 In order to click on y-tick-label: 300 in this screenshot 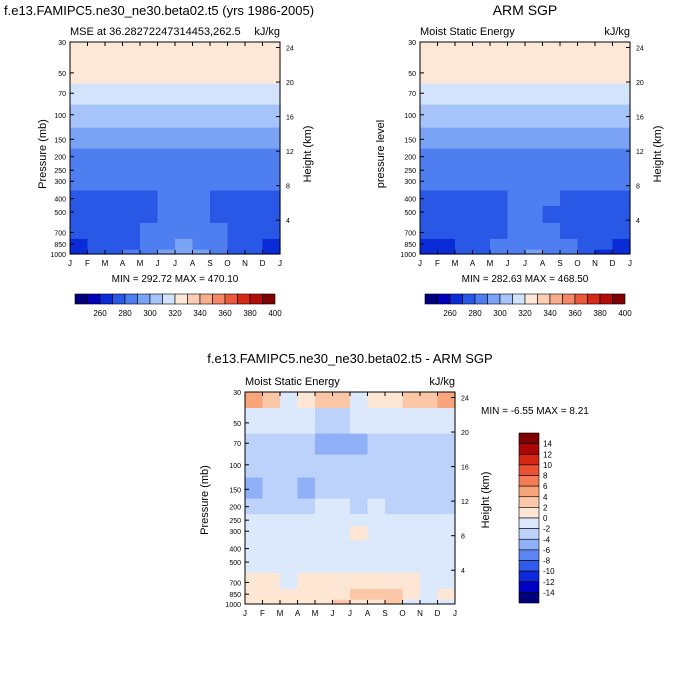, I will do `click(60, 182)`.